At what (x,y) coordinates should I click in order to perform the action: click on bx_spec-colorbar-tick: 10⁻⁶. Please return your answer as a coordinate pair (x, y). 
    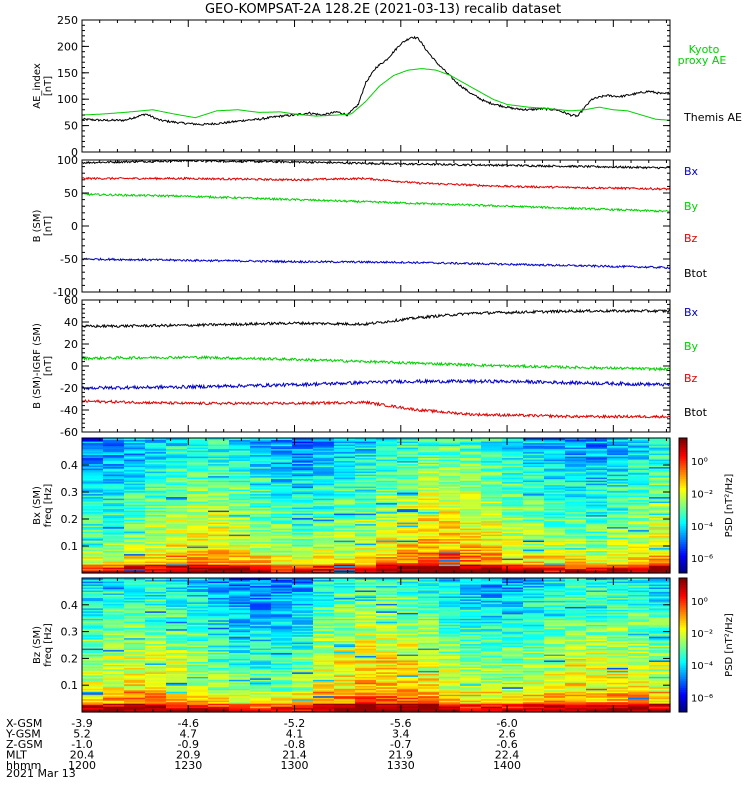
    Looking at the image, I should click on (702, 559).